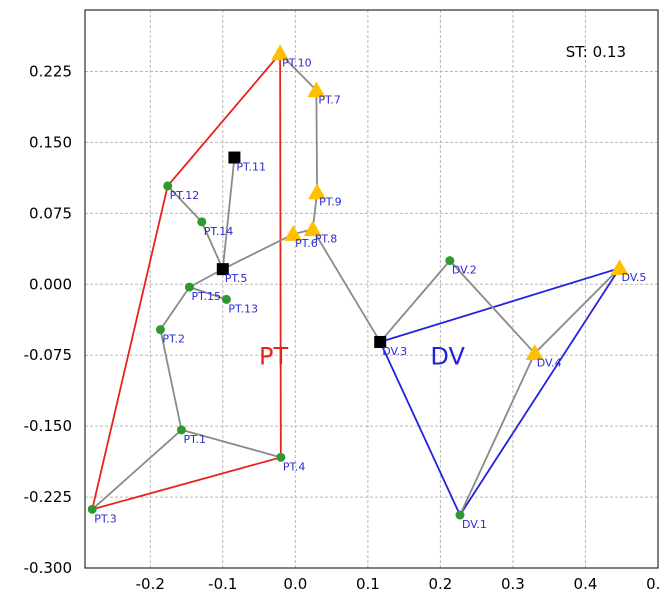 The image size is (659, 599). Describe the element at coordinates (294, 466) in the screenshot. I see `point-label: PT.4` at that location.